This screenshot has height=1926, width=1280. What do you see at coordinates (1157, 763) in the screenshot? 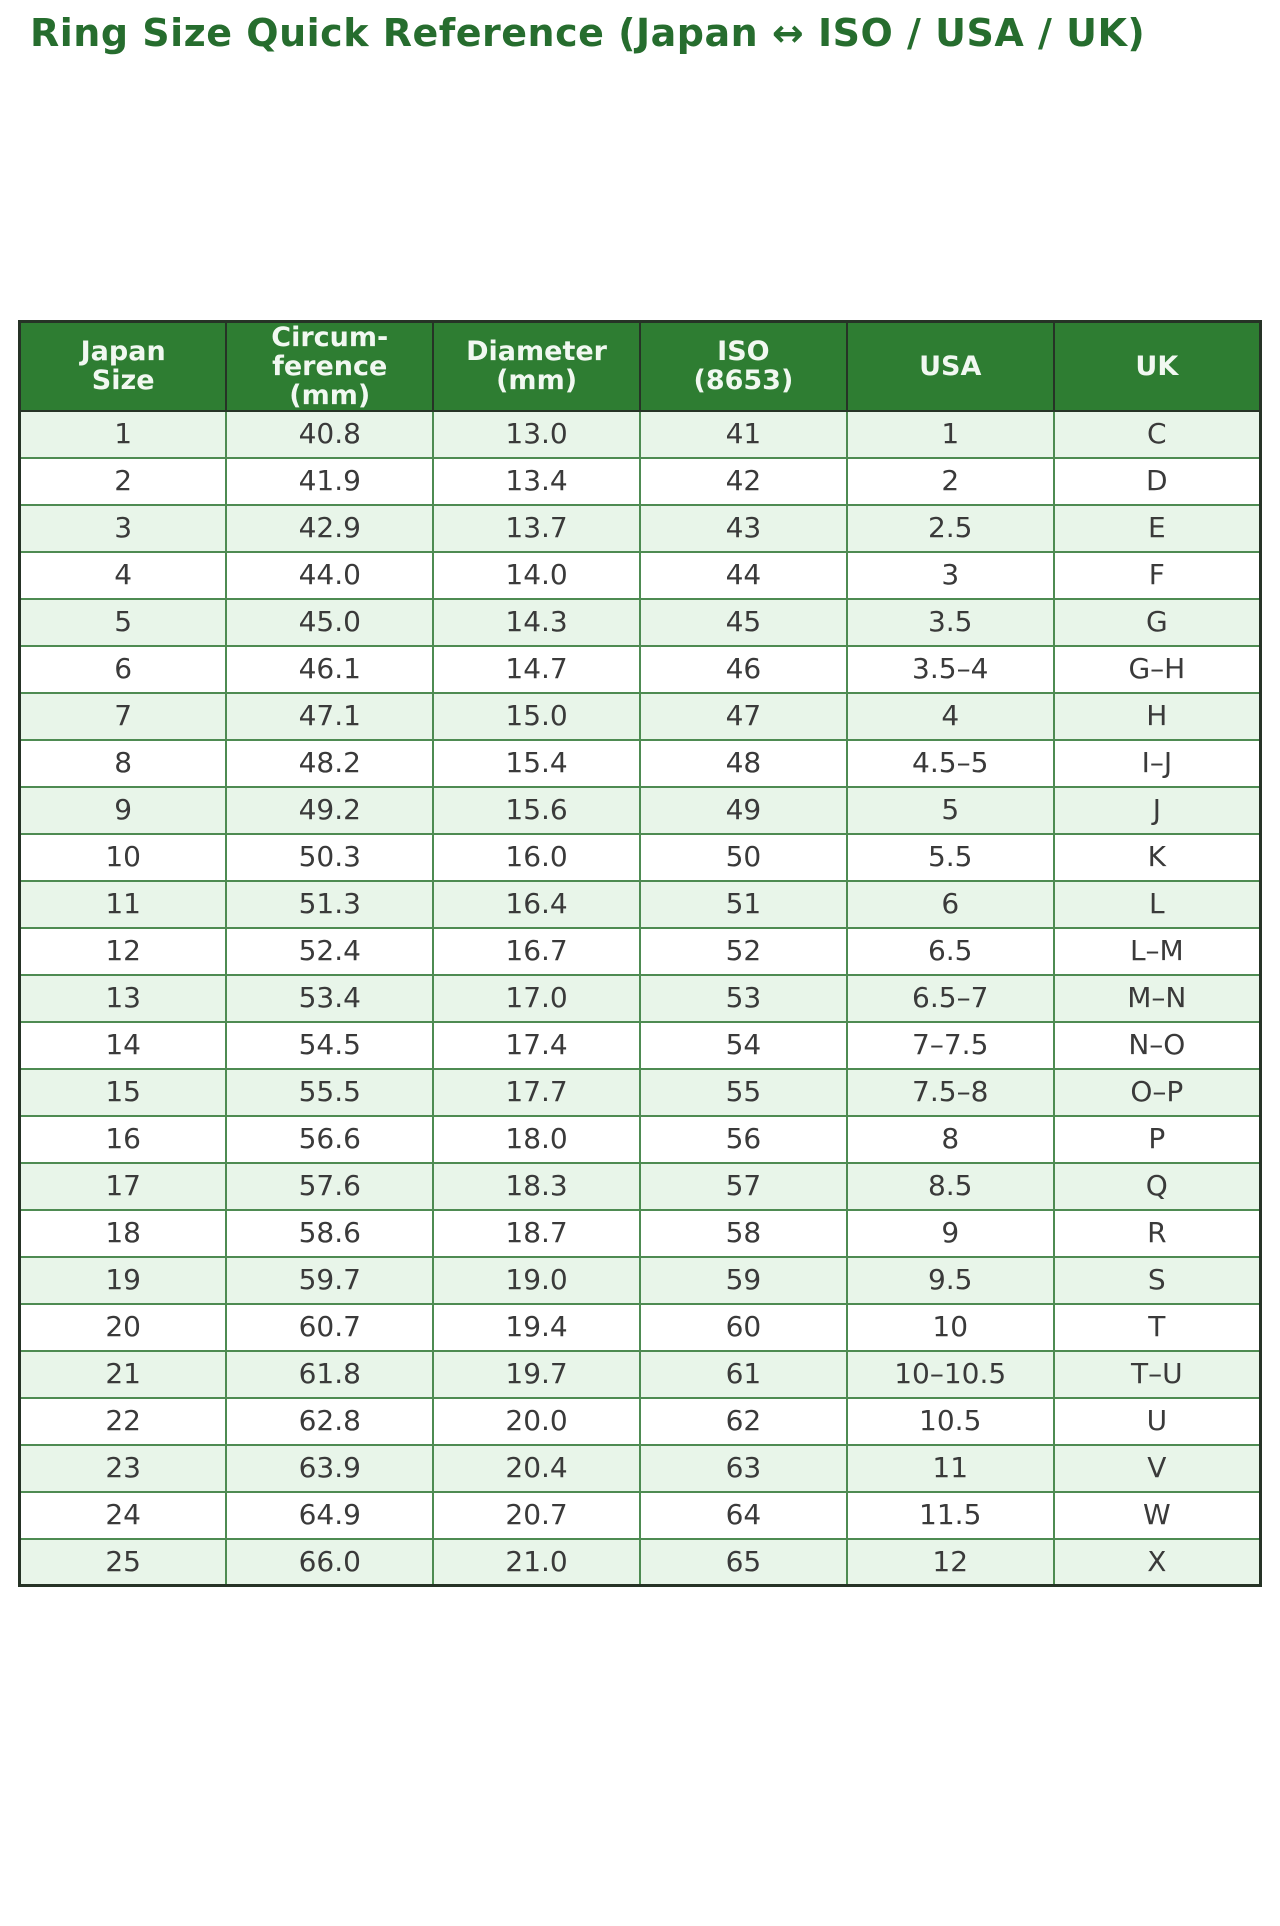
I see `table-cell: I–J` at bounding box center [1157, 763].